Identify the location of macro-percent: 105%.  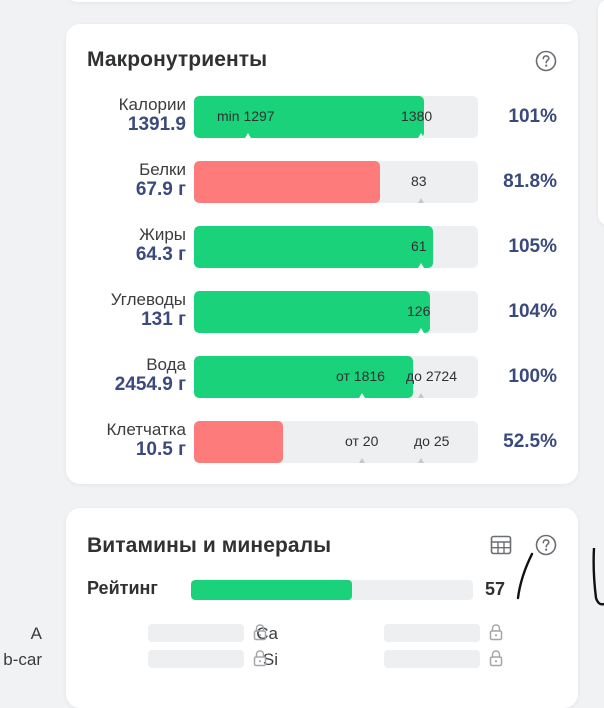
(532, 246).